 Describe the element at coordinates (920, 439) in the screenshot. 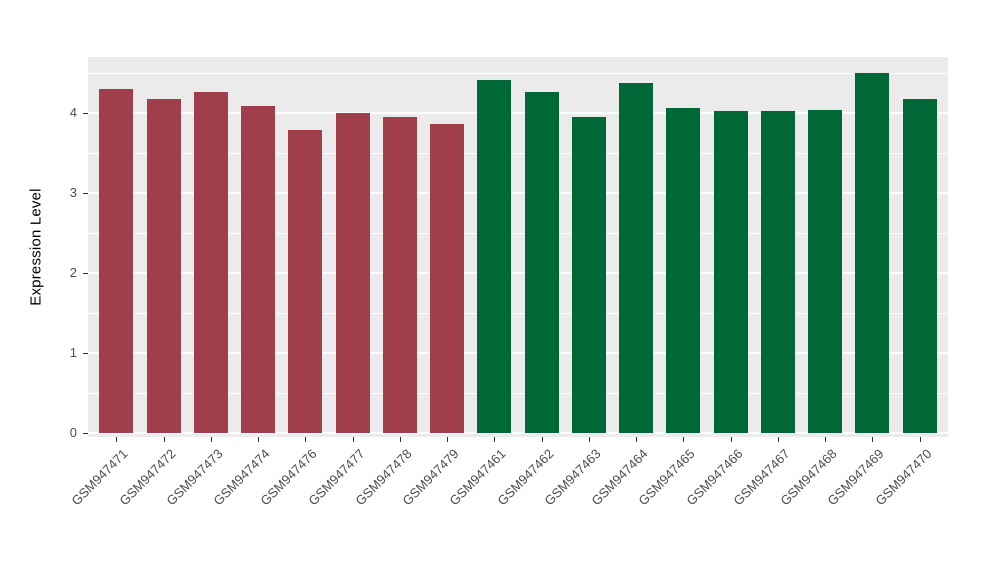

I see `x-tick-GSM947470` at that location.